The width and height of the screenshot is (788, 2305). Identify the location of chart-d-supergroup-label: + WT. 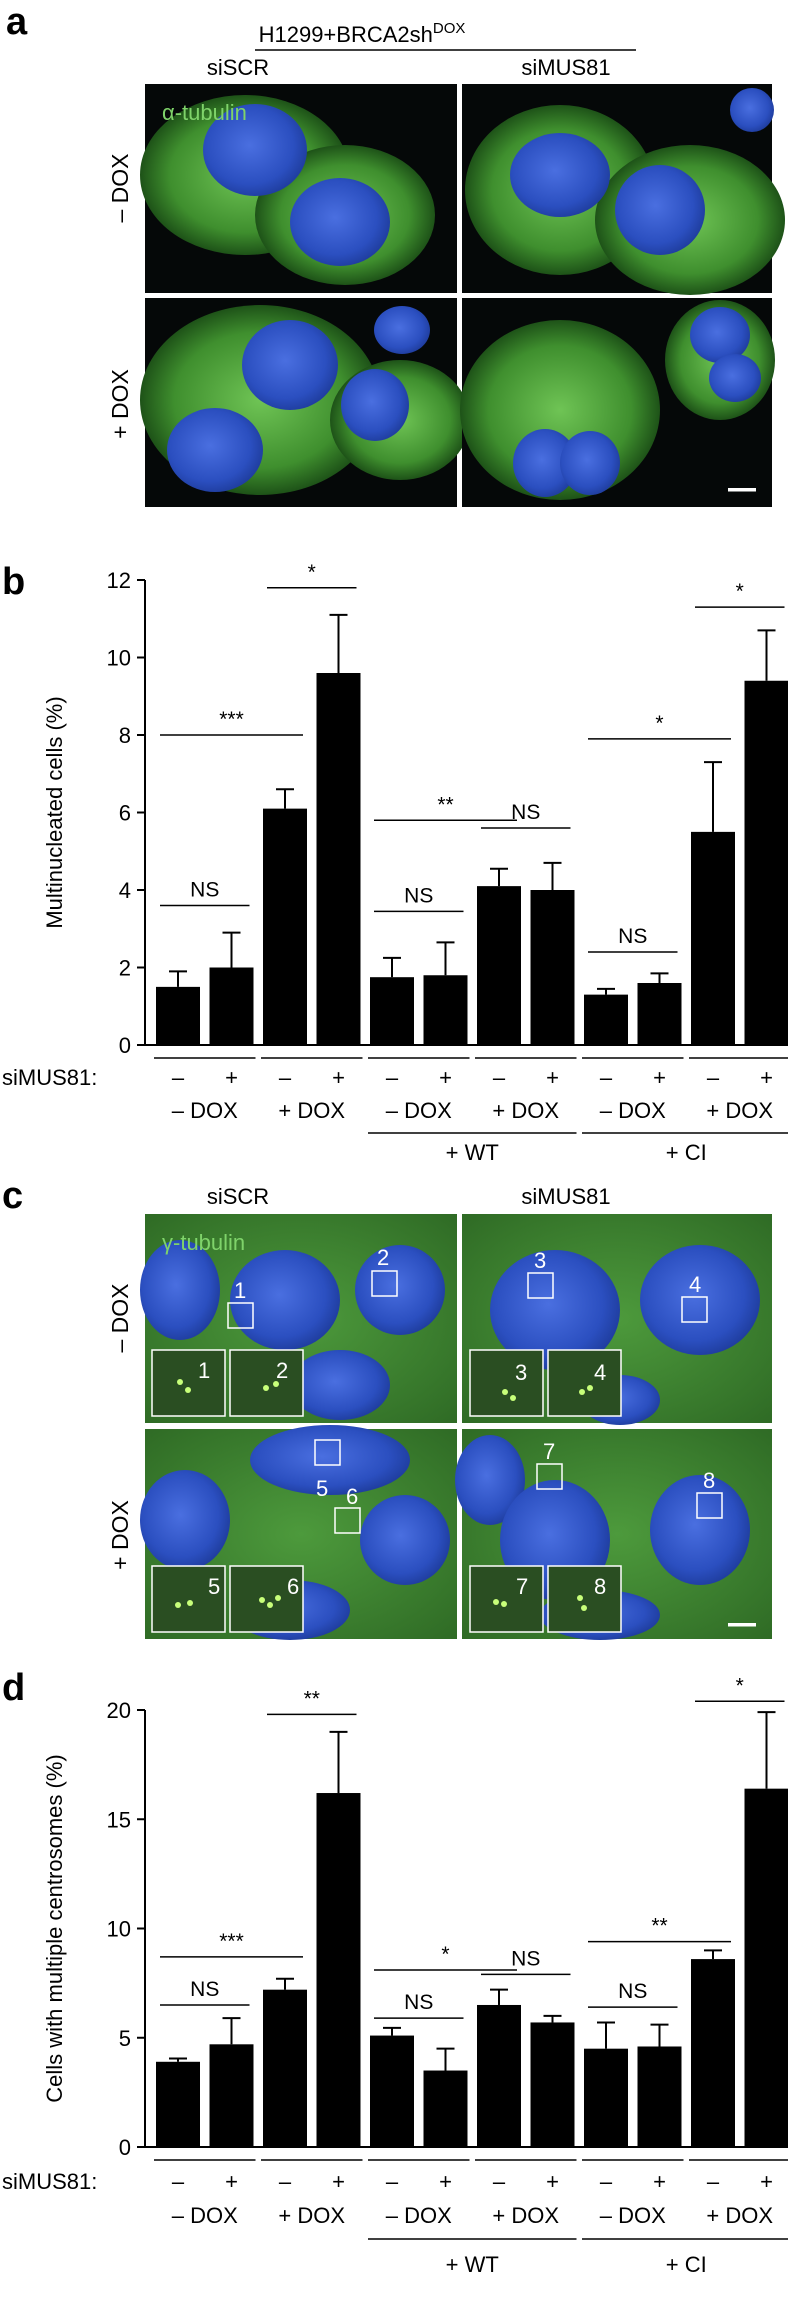
(472, 2264).